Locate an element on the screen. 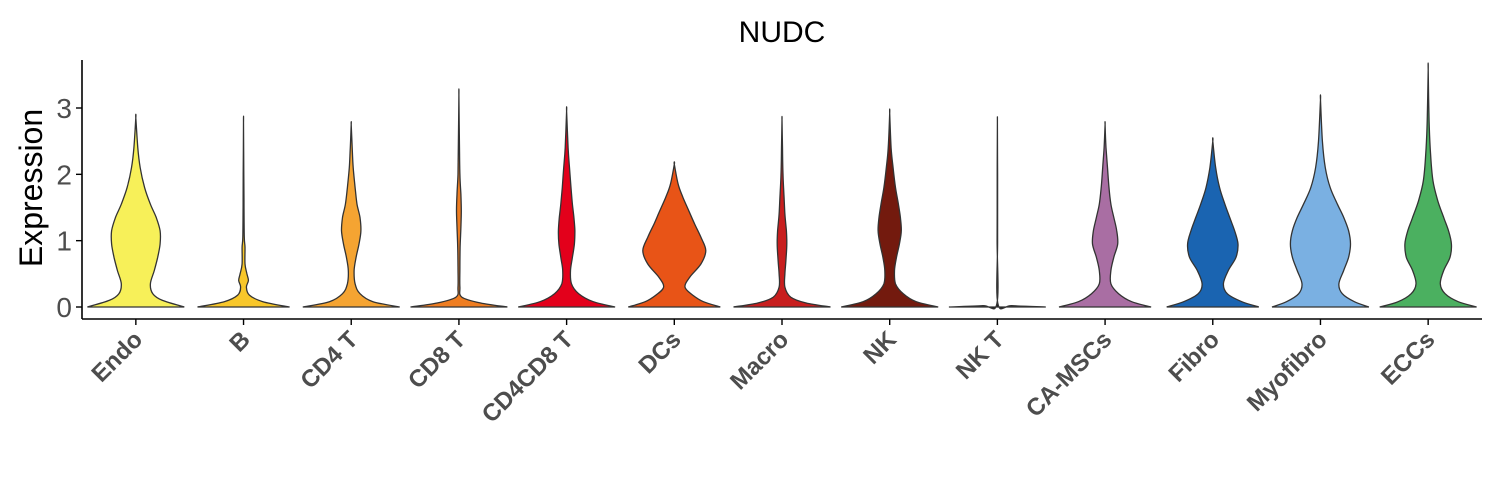 This screenshot has width=1500, height=500. violin-eccs is located at coordinates (1428, 185).